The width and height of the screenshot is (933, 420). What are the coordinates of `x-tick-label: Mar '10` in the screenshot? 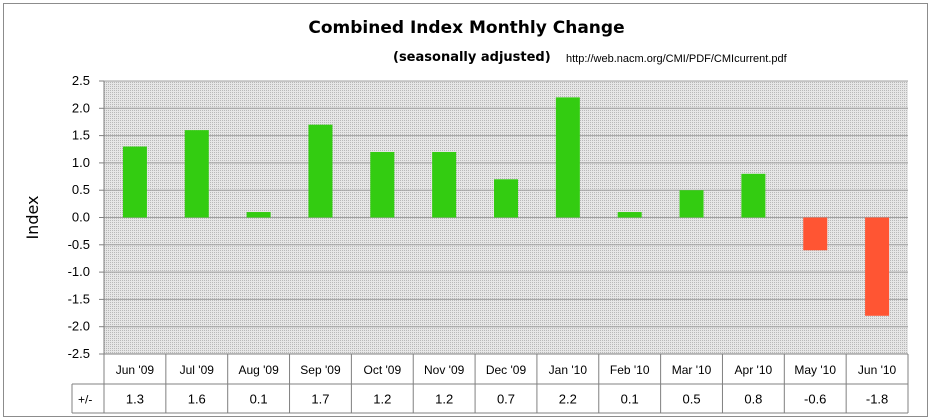 It's located at (692, 370).